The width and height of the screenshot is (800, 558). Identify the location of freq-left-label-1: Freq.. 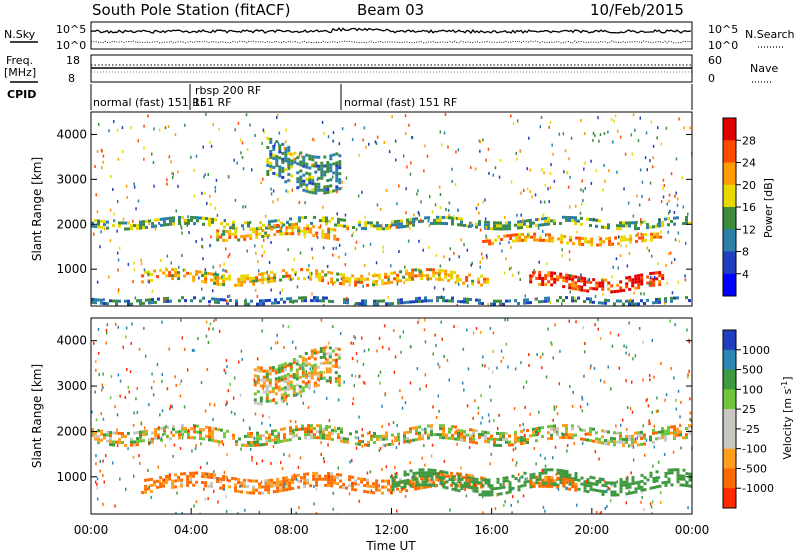
(19, 60).